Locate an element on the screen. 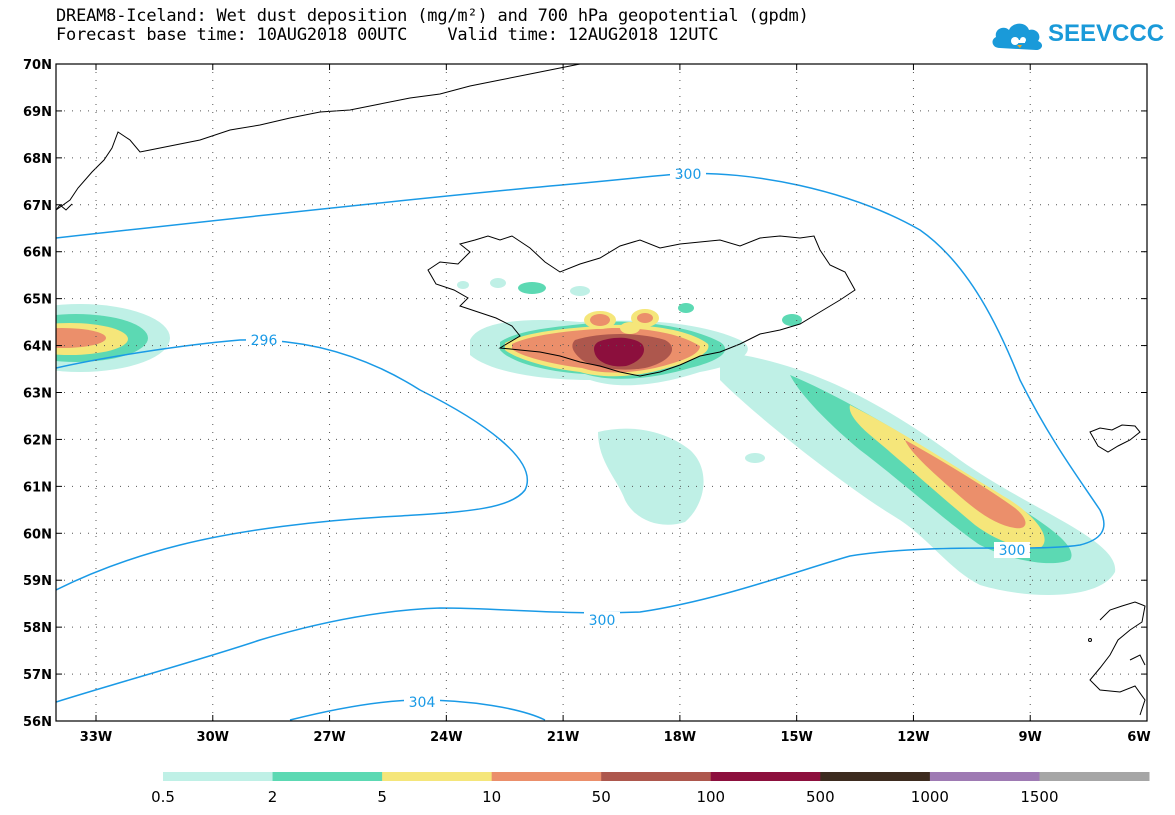  longitude-label: 18W is located at coordinates (680, 737).